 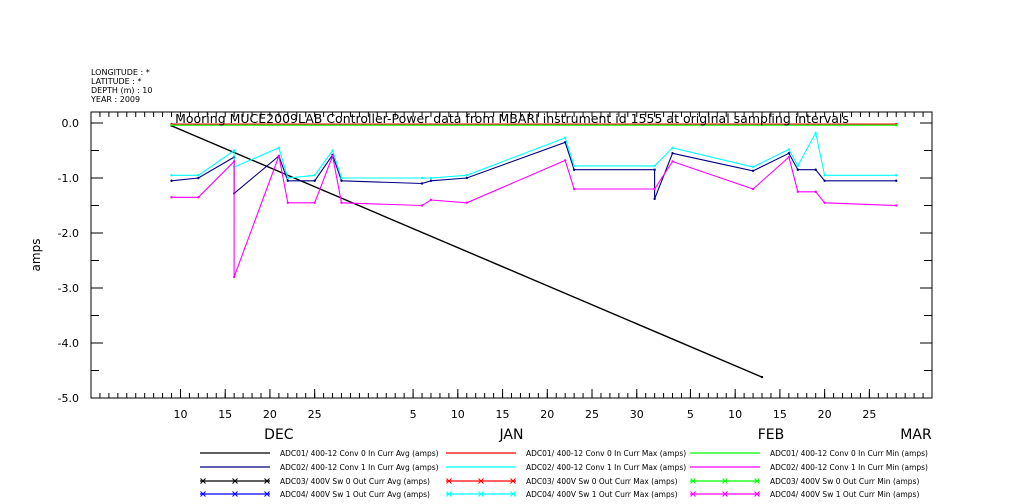 What do you see at coordinates (503, 414) in the screenshot?
I see `x-tick-label: 15` at bounding box center [503, 414].